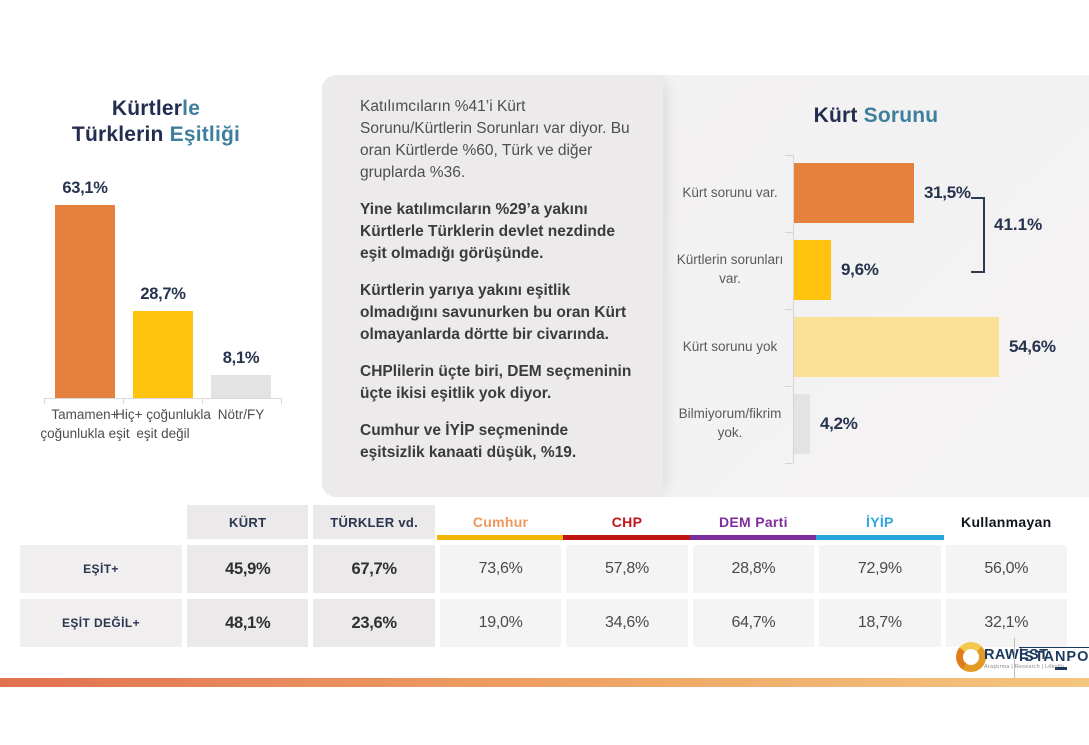  I want to click on category-label: Kürt sorunu yok, so click(730, 346).